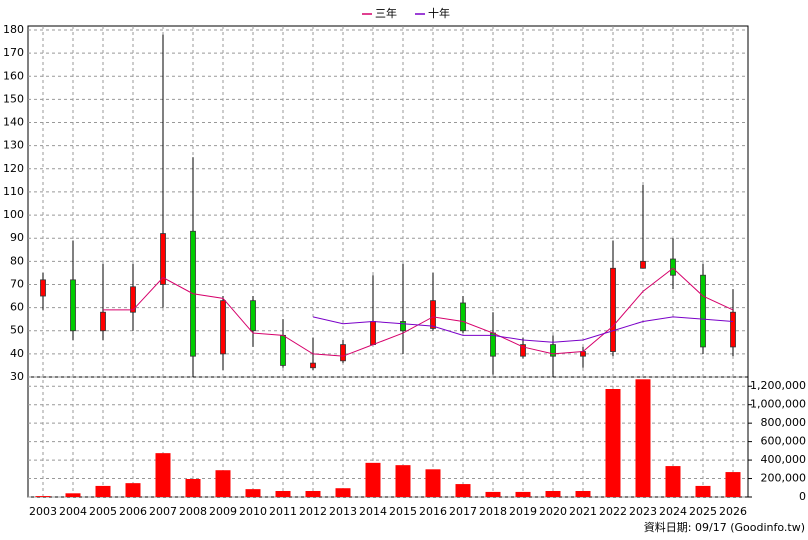  I want to click on x-tick-label: 2026, so click(733, 511).